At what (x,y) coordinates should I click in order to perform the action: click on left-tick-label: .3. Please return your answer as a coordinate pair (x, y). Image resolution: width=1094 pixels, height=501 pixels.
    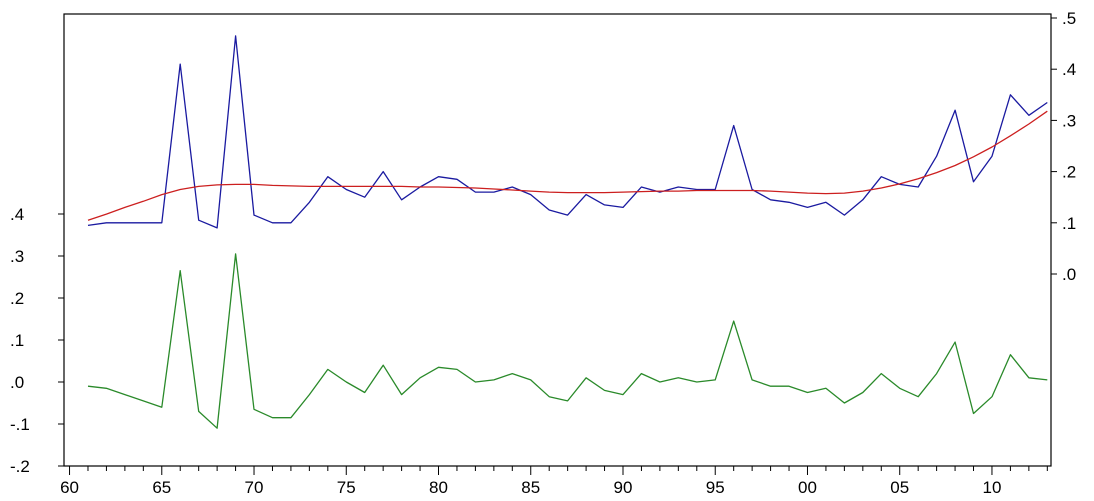
    Looking at the image, I should click on (17, 256).